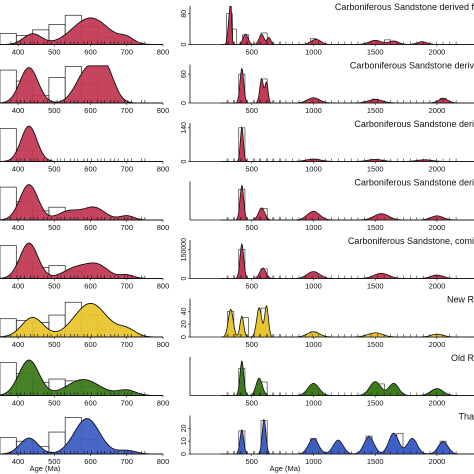  What do you see at coordinates (404, 7) in the screenshot?
I see `right-panel-title: Carboniferous Sandstone derived f` at bounding box center [404, 7].